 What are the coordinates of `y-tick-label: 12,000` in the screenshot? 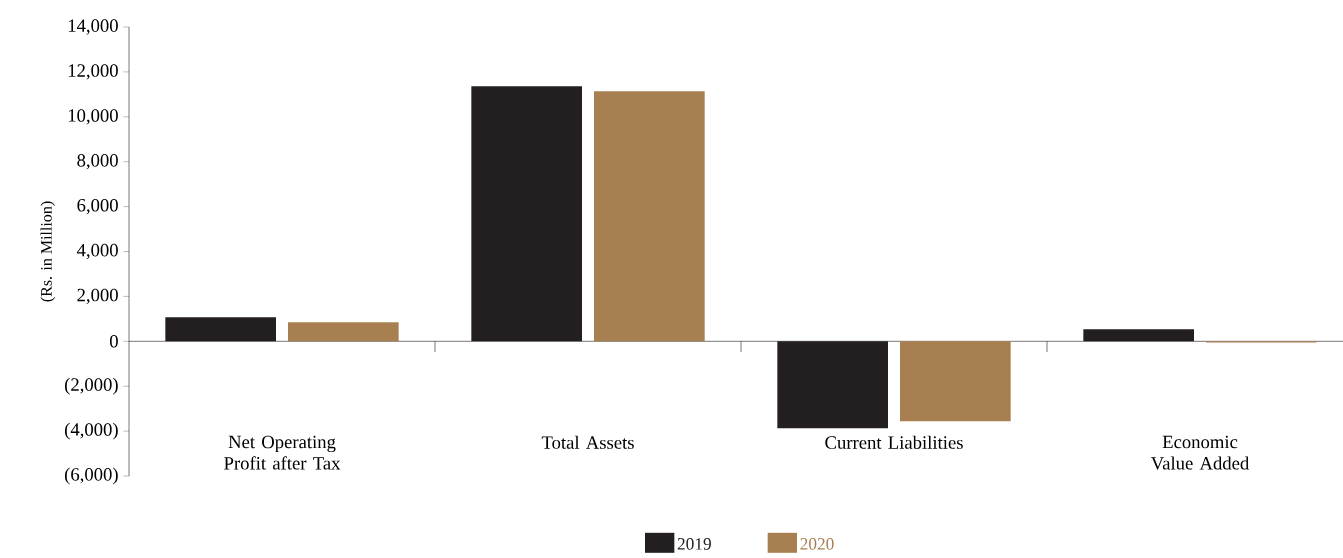 It's located at (93, 72).